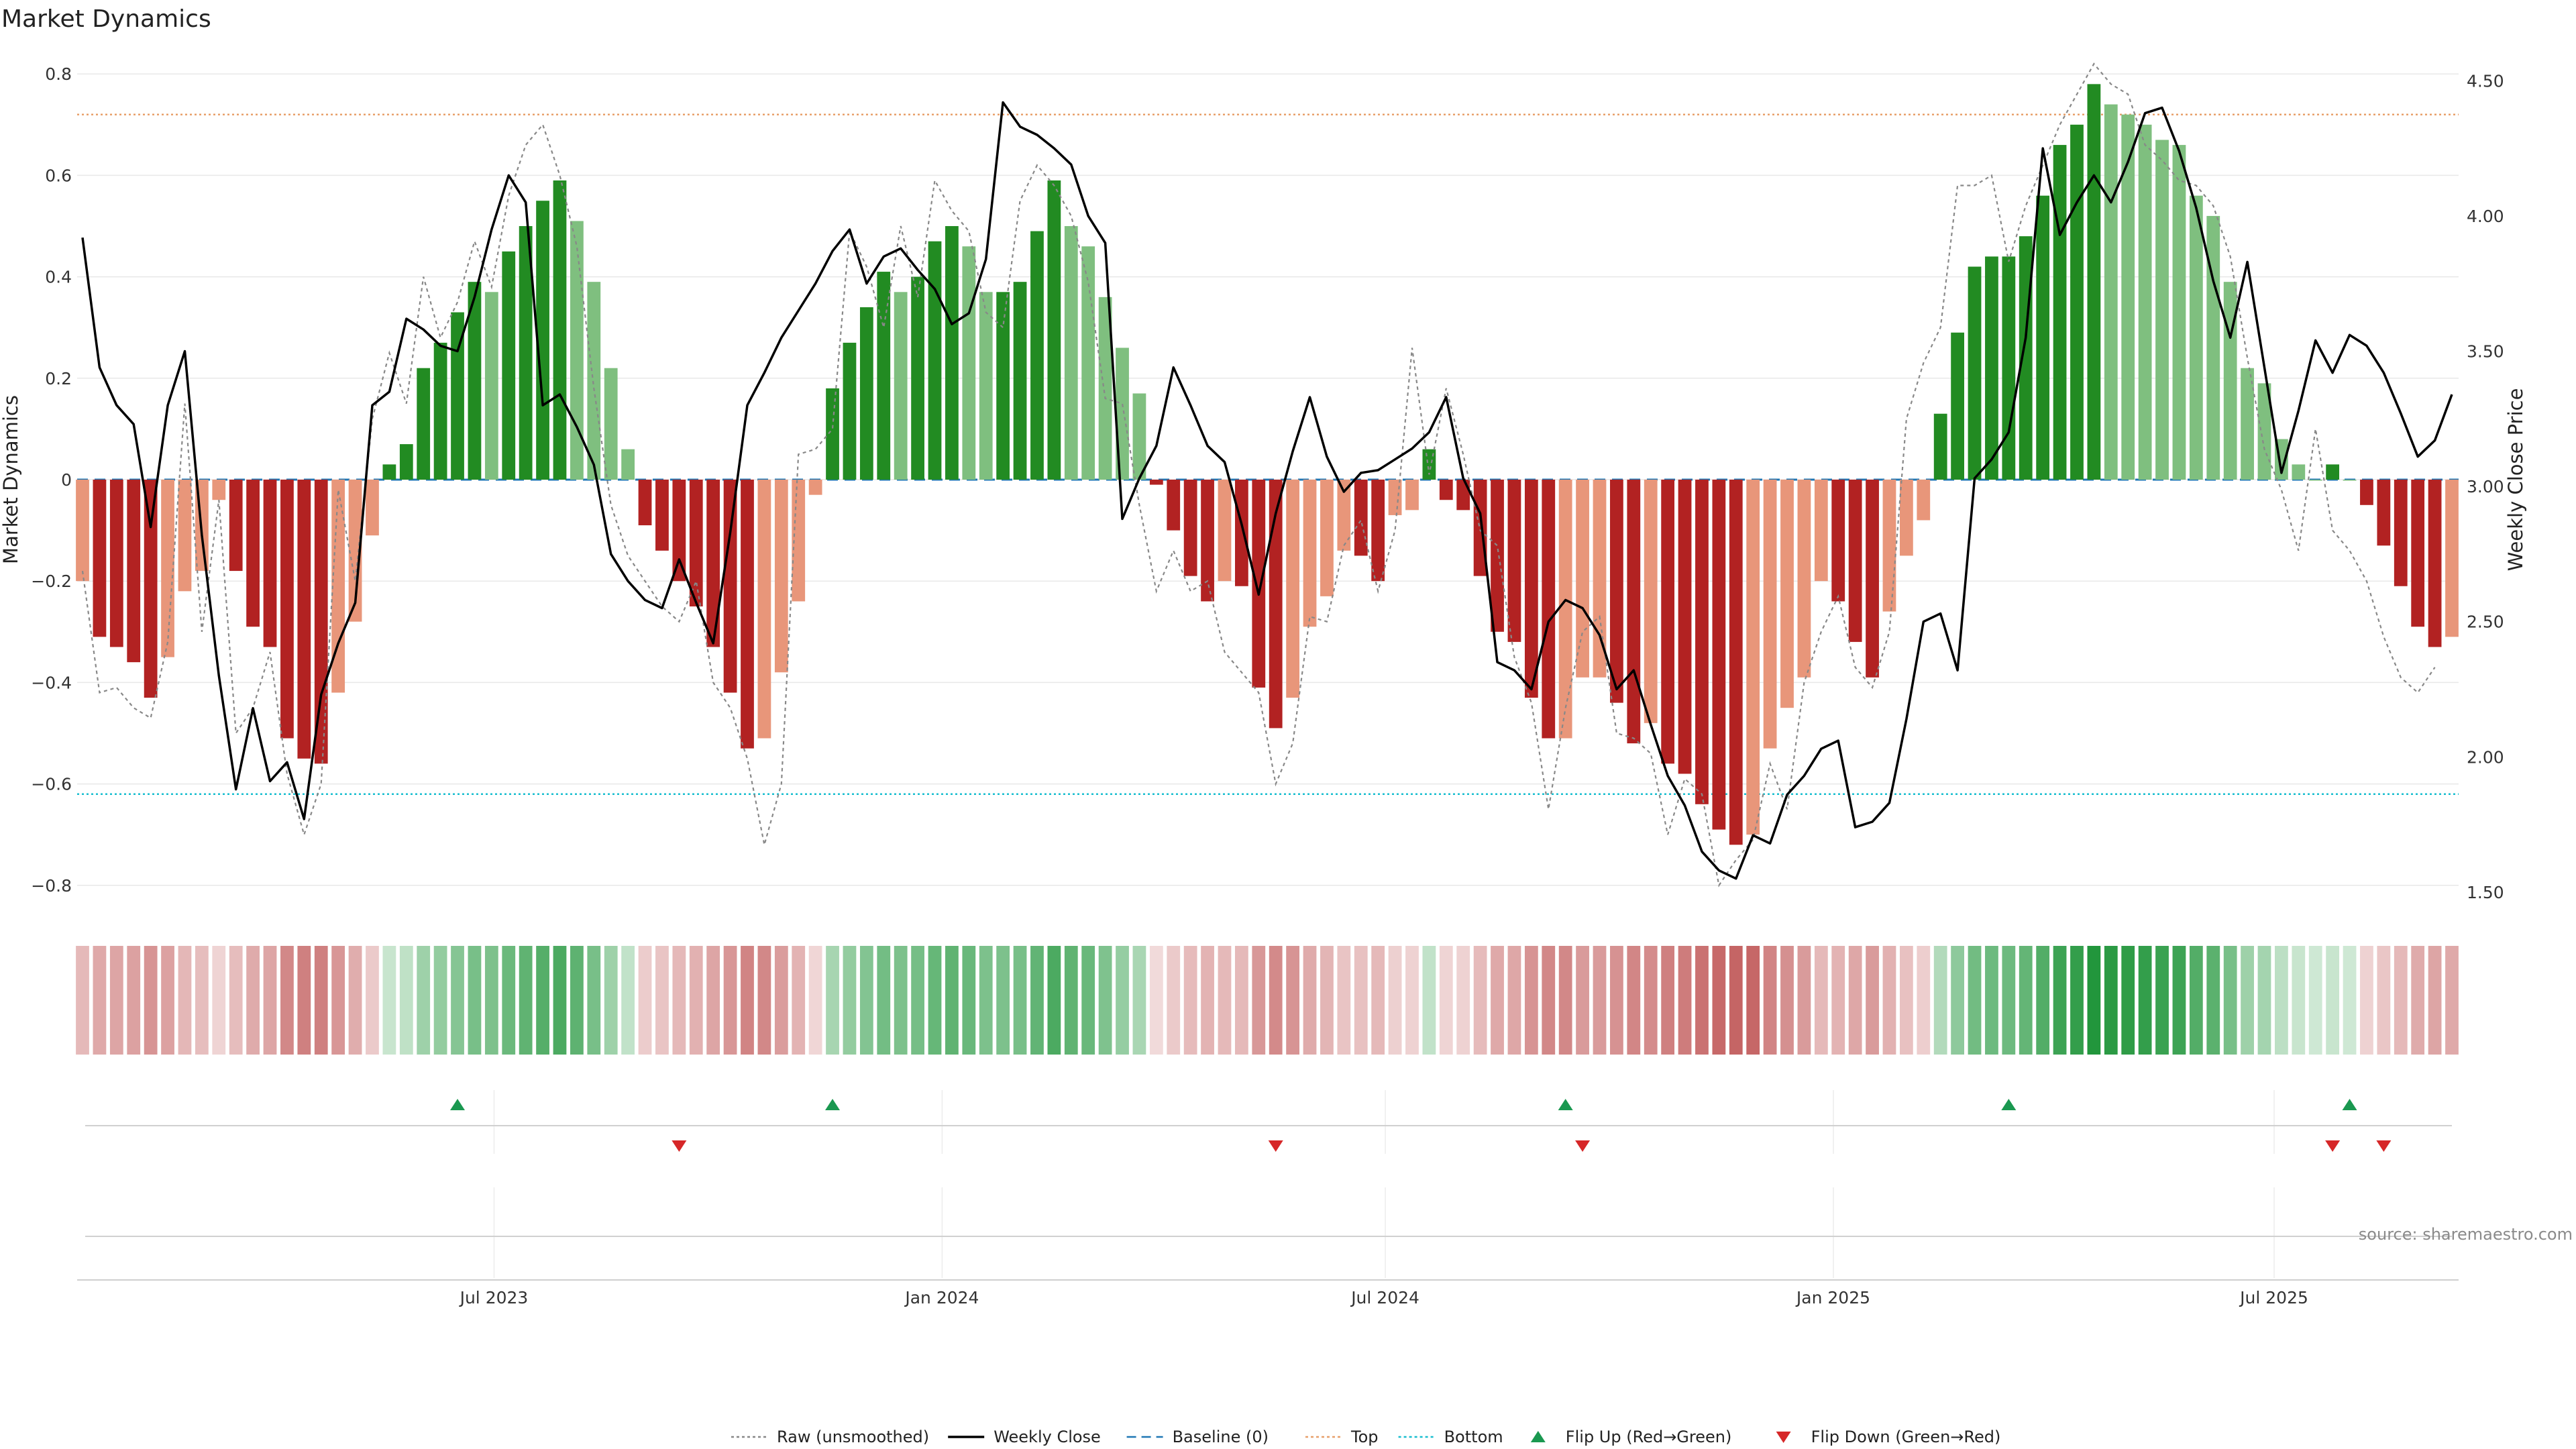 This screenshot has height=1449, width=2576. Describe the element at coordinates (51, 682) in the screenshot. I see `left-tick-label: −0.4` at that location.